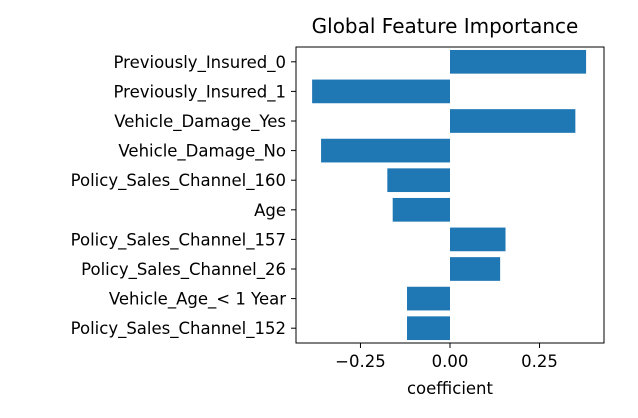  I want to click on x-axis-ticks: −0.25 0.00 0.25, so click(446, 357).